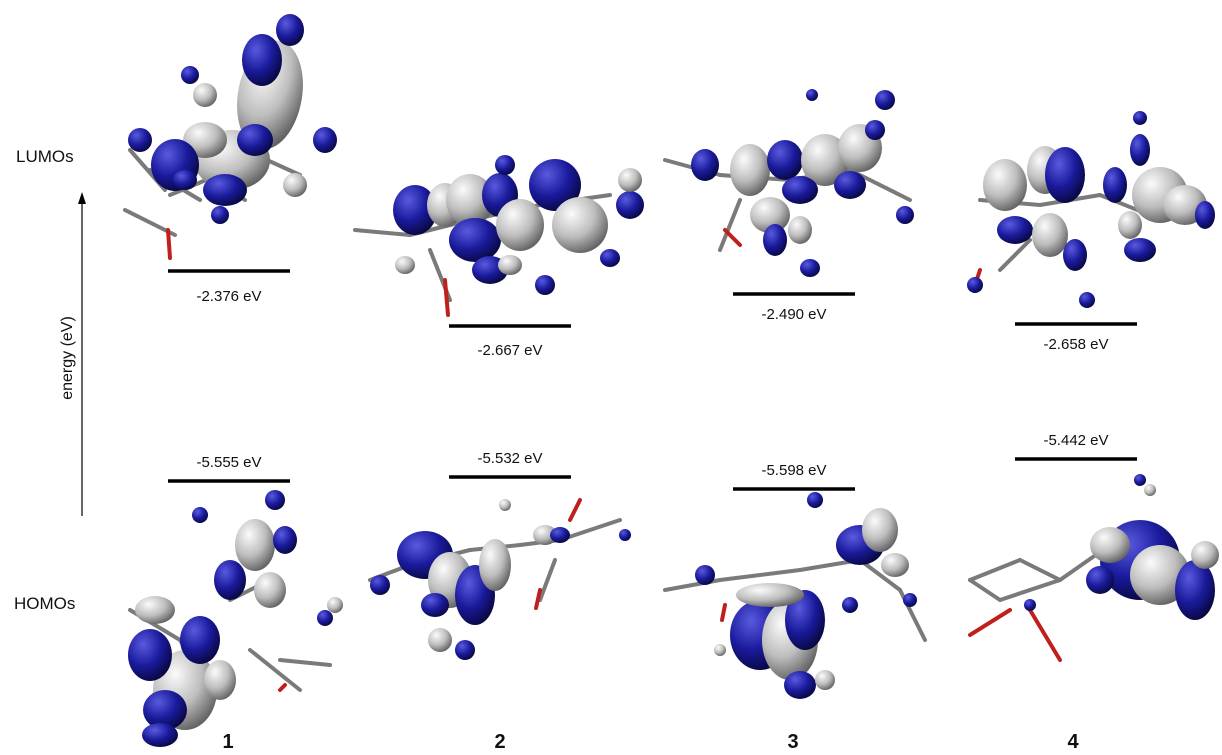 Image resolution: width=1222 pixels, height=755 pixels. I want to click on homo-row-label: HOMOs, so click(44, 603).